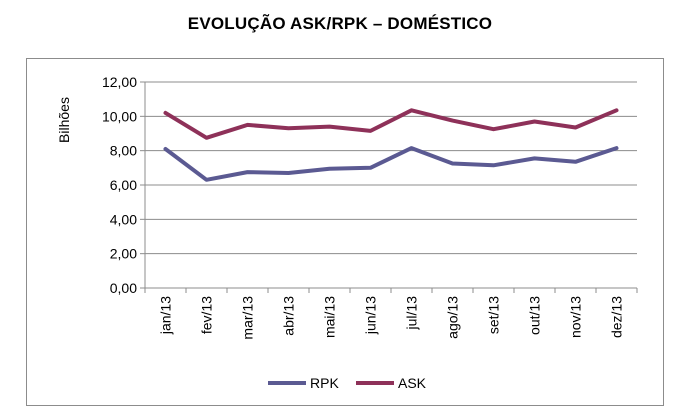 This screenshot has width=680, height=419. I want to click on y-tick-label: 4,00, so click(123, 219).